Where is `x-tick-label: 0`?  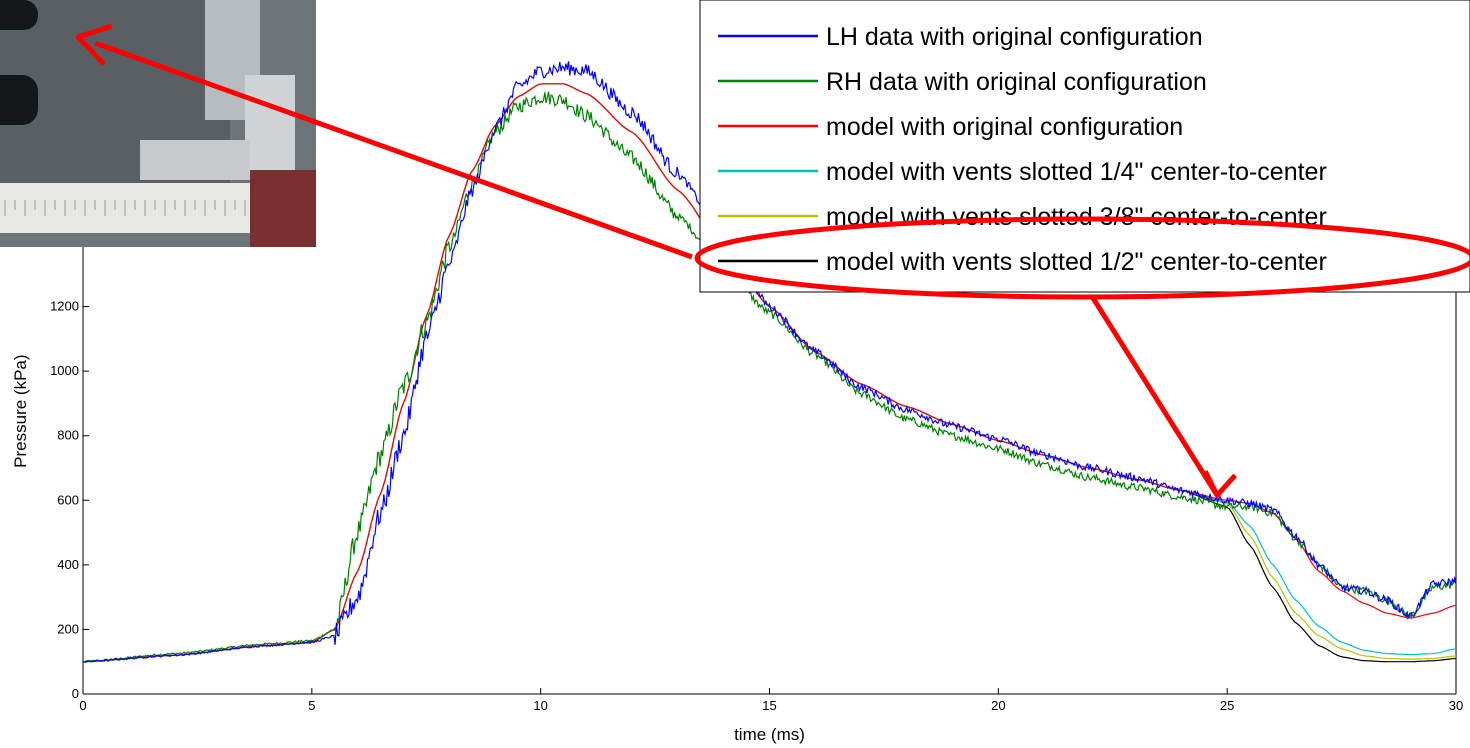 x-tick-label: 0 is located at coordinates (82, 705).